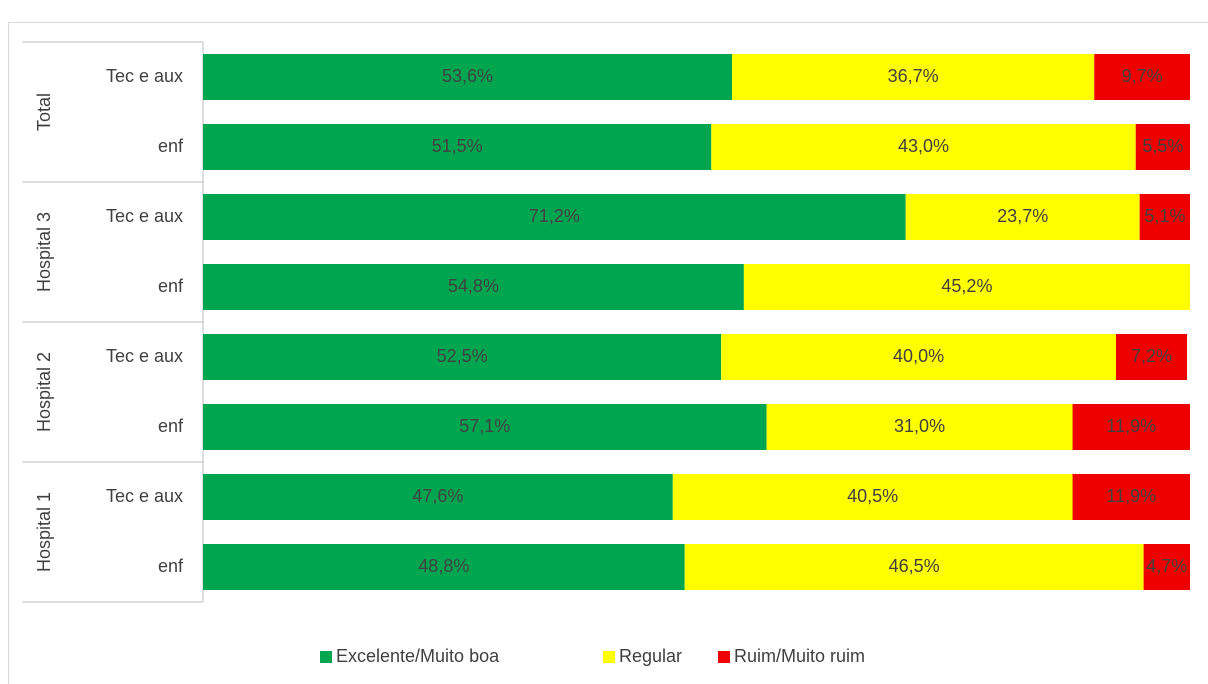 The height and width of the screenshot is (684, 1208). What do you see at coordinates (650, 656) in the screenshot?
I see `legend-label: Regular` at bounding box center [650, 656].